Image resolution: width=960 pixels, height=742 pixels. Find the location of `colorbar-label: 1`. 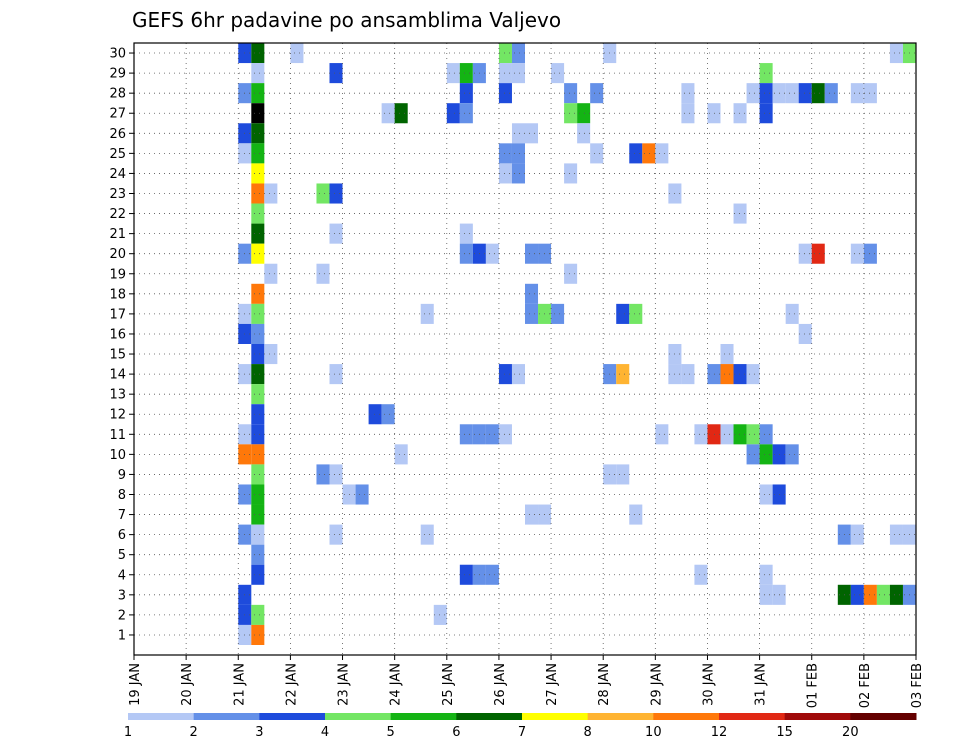

colorbar-label: 1 is located at coordinates (128, 732).